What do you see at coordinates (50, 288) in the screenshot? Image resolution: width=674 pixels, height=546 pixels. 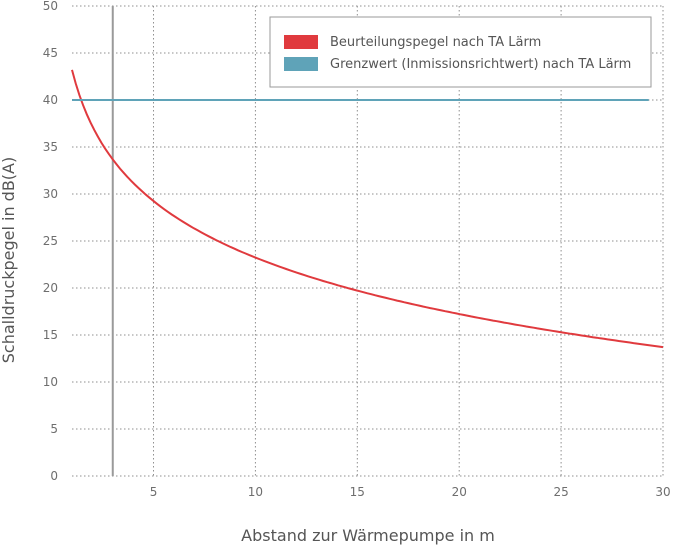 I see `y-tick-label: 20` at bounding box center [50, 288].